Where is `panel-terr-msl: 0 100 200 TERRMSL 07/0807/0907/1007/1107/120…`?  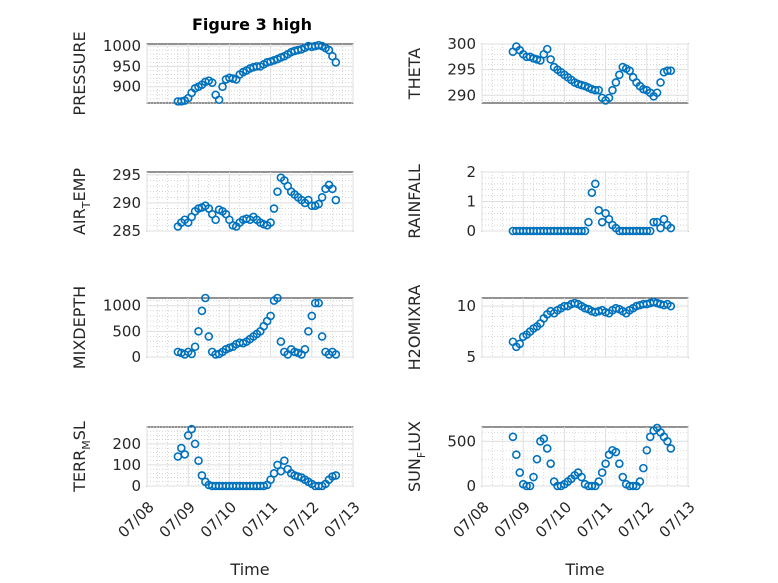 panel-terr-msl: 0 100 200 TERRMSL 07/0807/0907/1007/1107/120… is located at coordinates (217, 500).